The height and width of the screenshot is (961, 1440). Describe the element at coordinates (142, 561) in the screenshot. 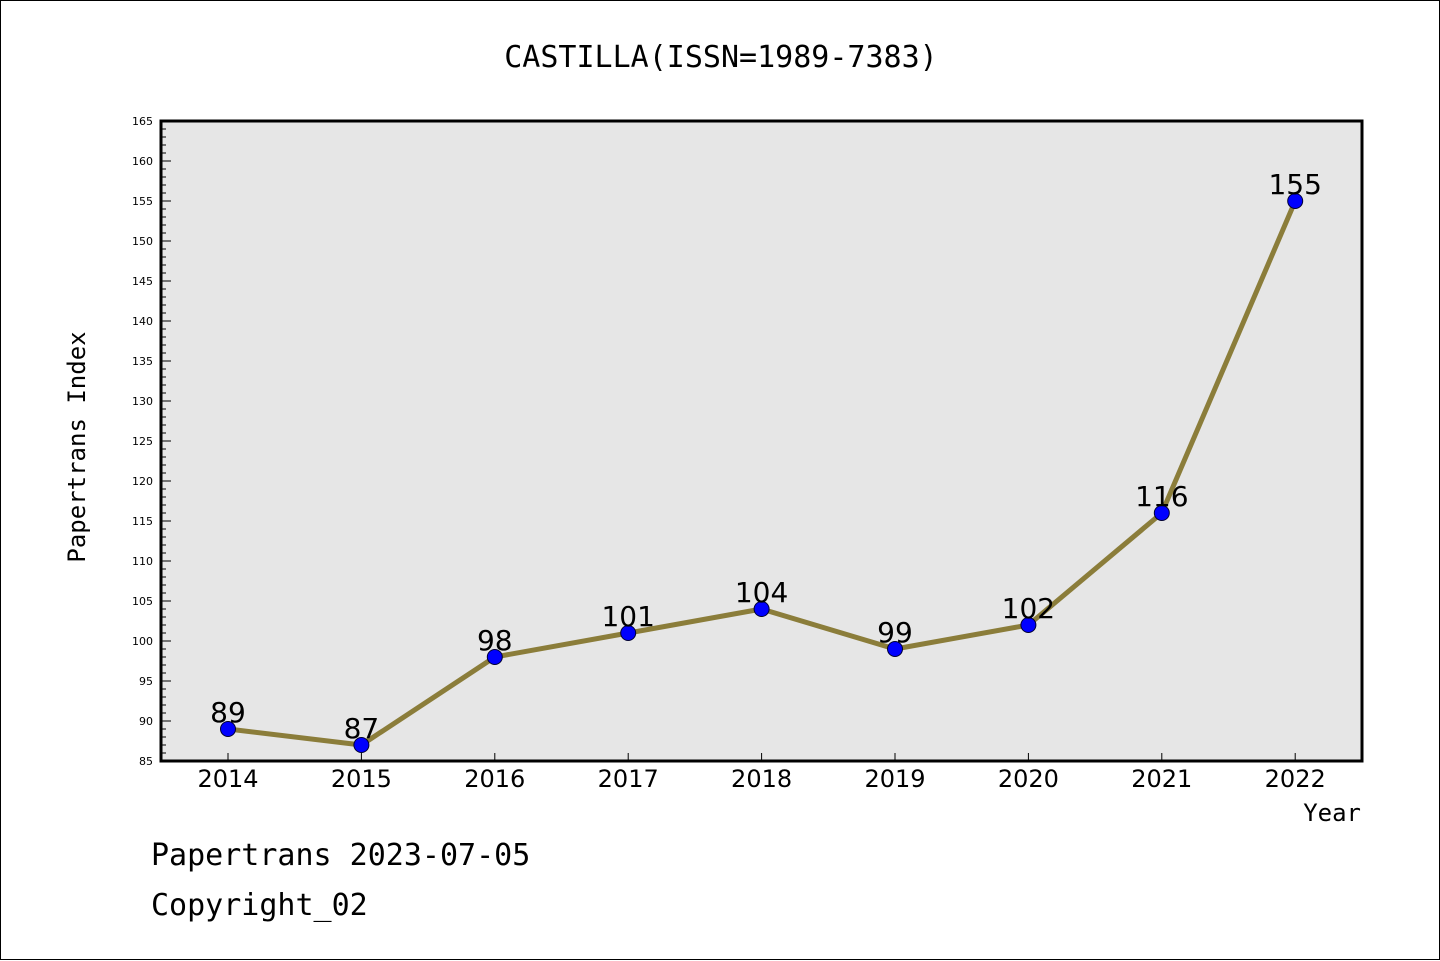

I see `y-tick-label: 110` at that location.